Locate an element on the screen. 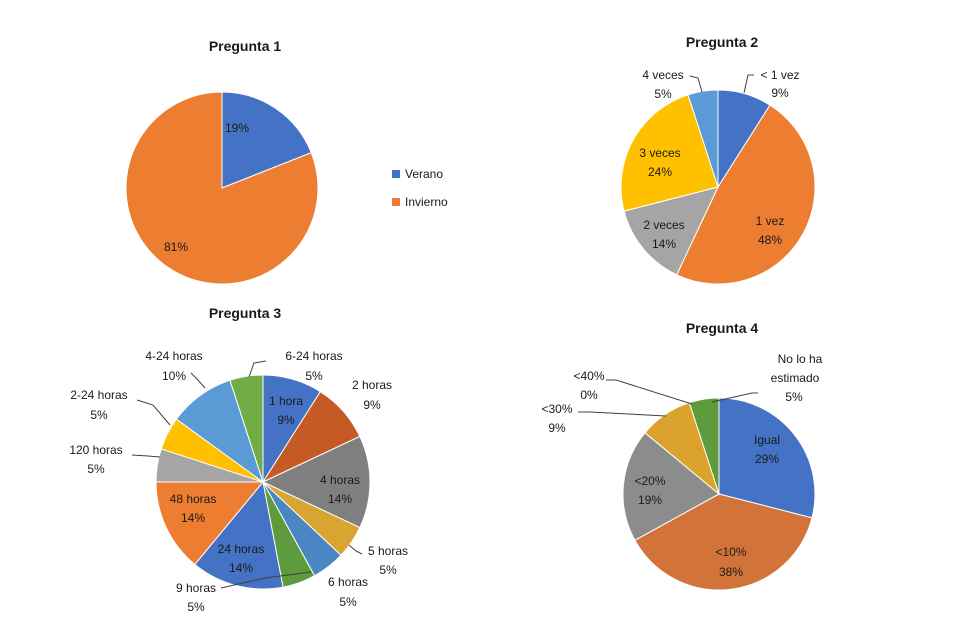 The width and height of the screenshot is (971, 622). legend-label: Verano is located at coordinates (424, 174).